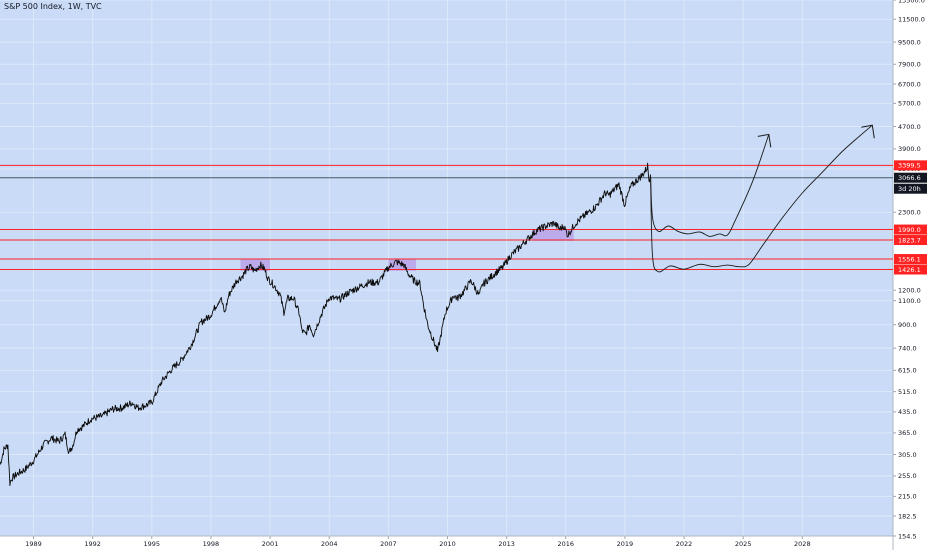 This screenshot has width=932, height=550. I want to click on x-tick-label: 2022, so click(684, 544).